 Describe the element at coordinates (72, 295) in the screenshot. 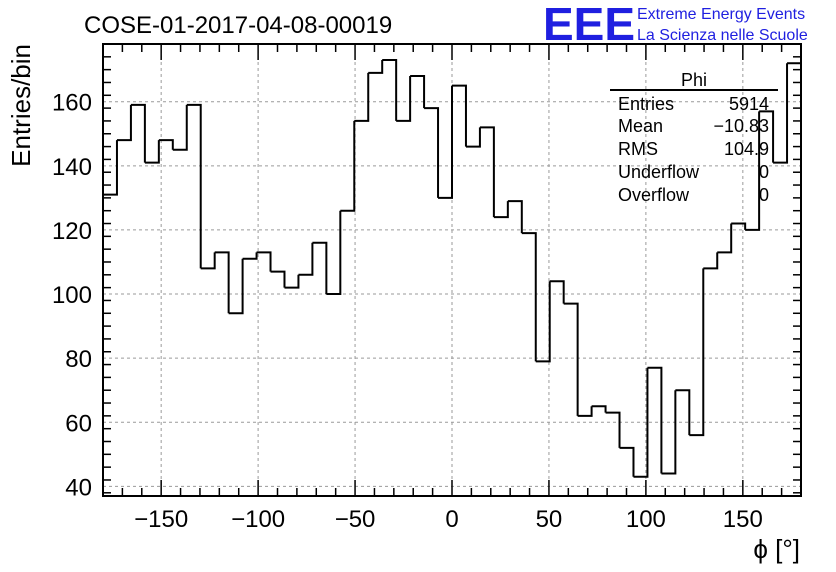

I see `y-tick-label: 100` at that location.